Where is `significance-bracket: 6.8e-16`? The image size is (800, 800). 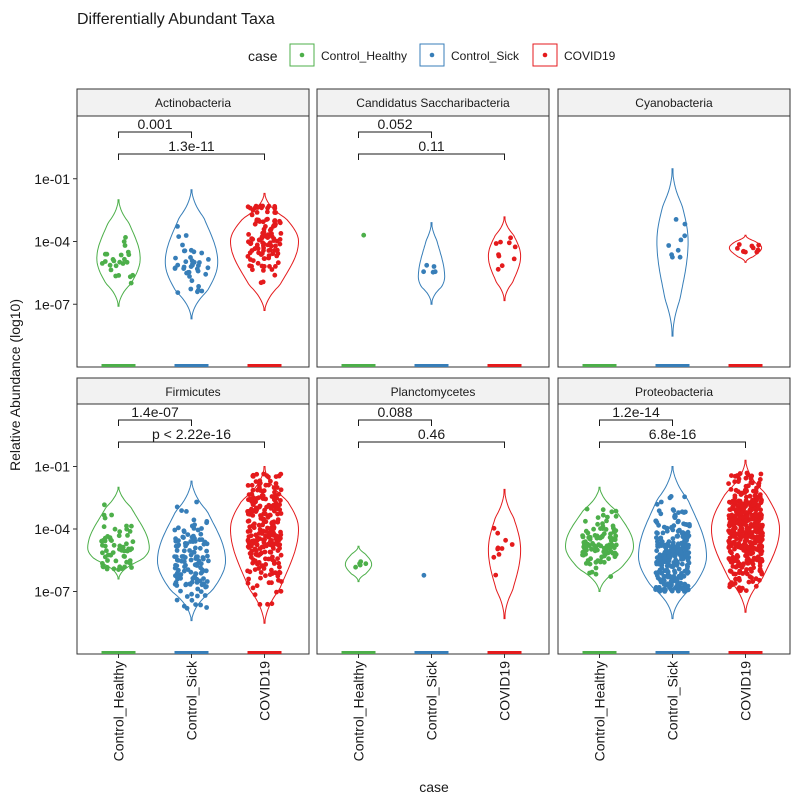 significance-bracket: 6.8e-16 is located at coordinates (672, 437).